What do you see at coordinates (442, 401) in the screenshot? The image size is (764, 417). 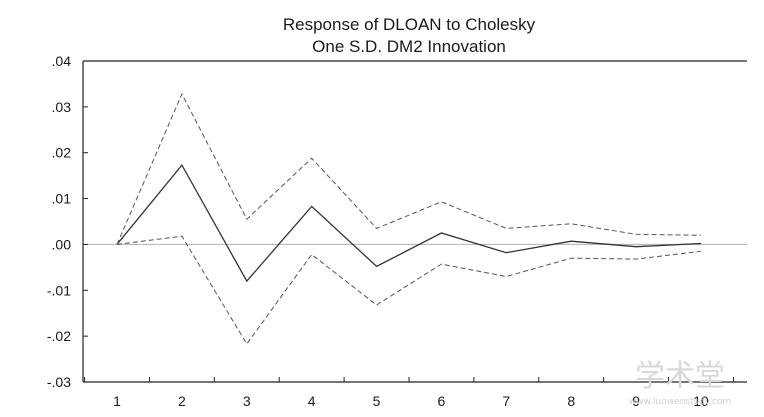 I see `x-tick-label: 6` at bounding box center [442, 401].